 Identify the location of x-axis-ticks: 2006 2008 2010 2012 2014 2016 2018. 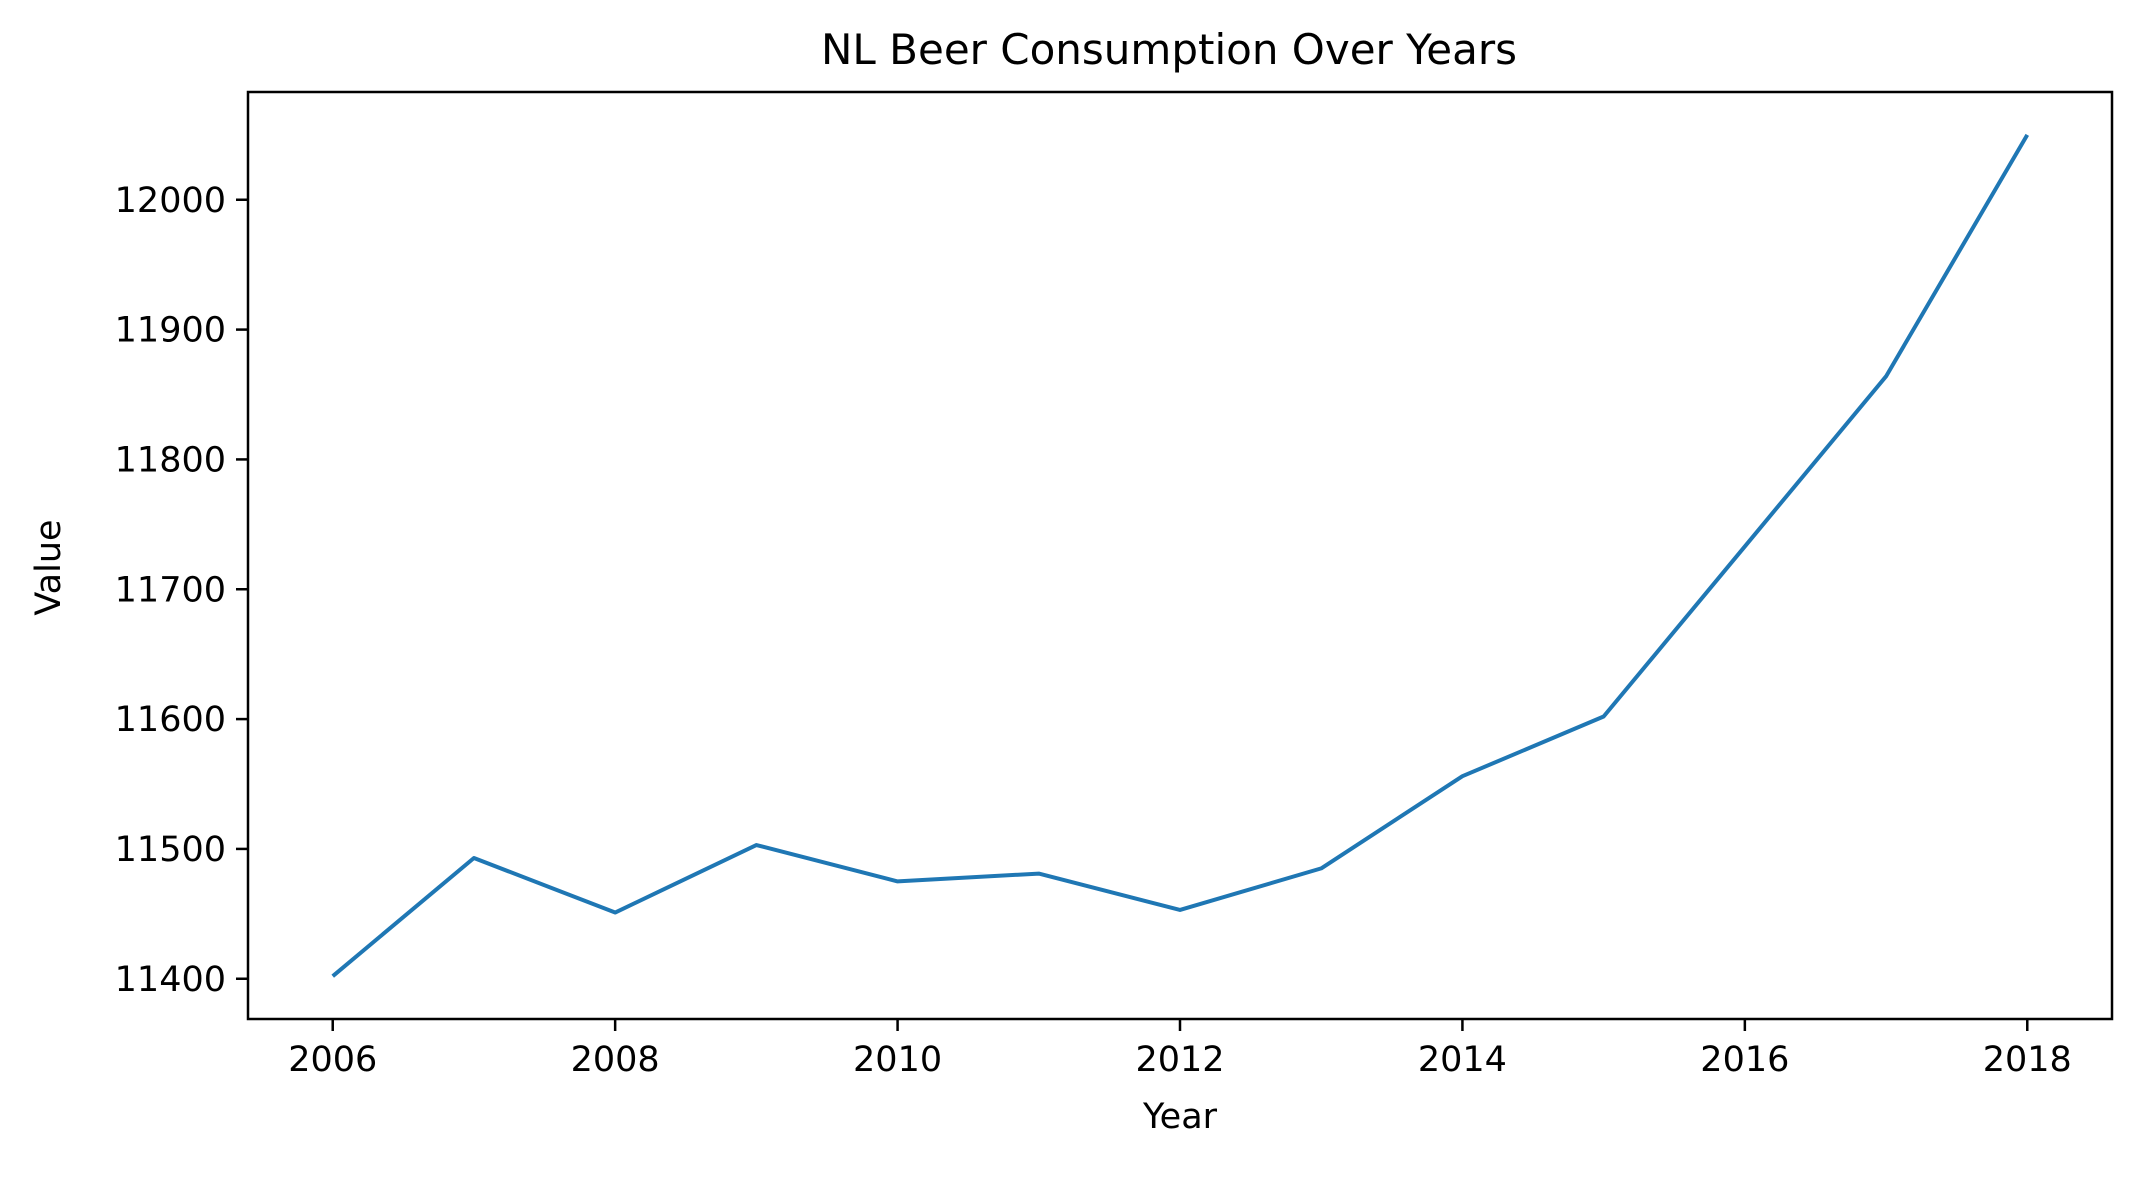
(1180, 1049).